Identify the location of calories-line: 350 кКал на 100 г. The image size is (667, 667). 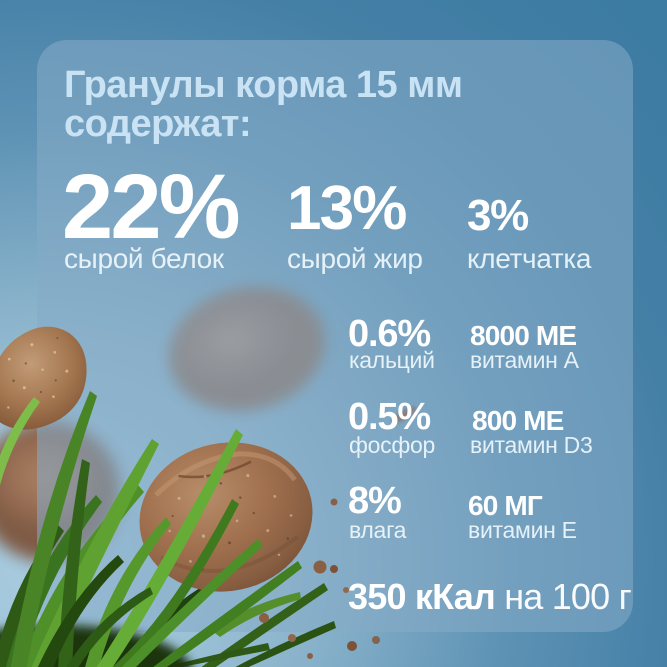
(490, 596).